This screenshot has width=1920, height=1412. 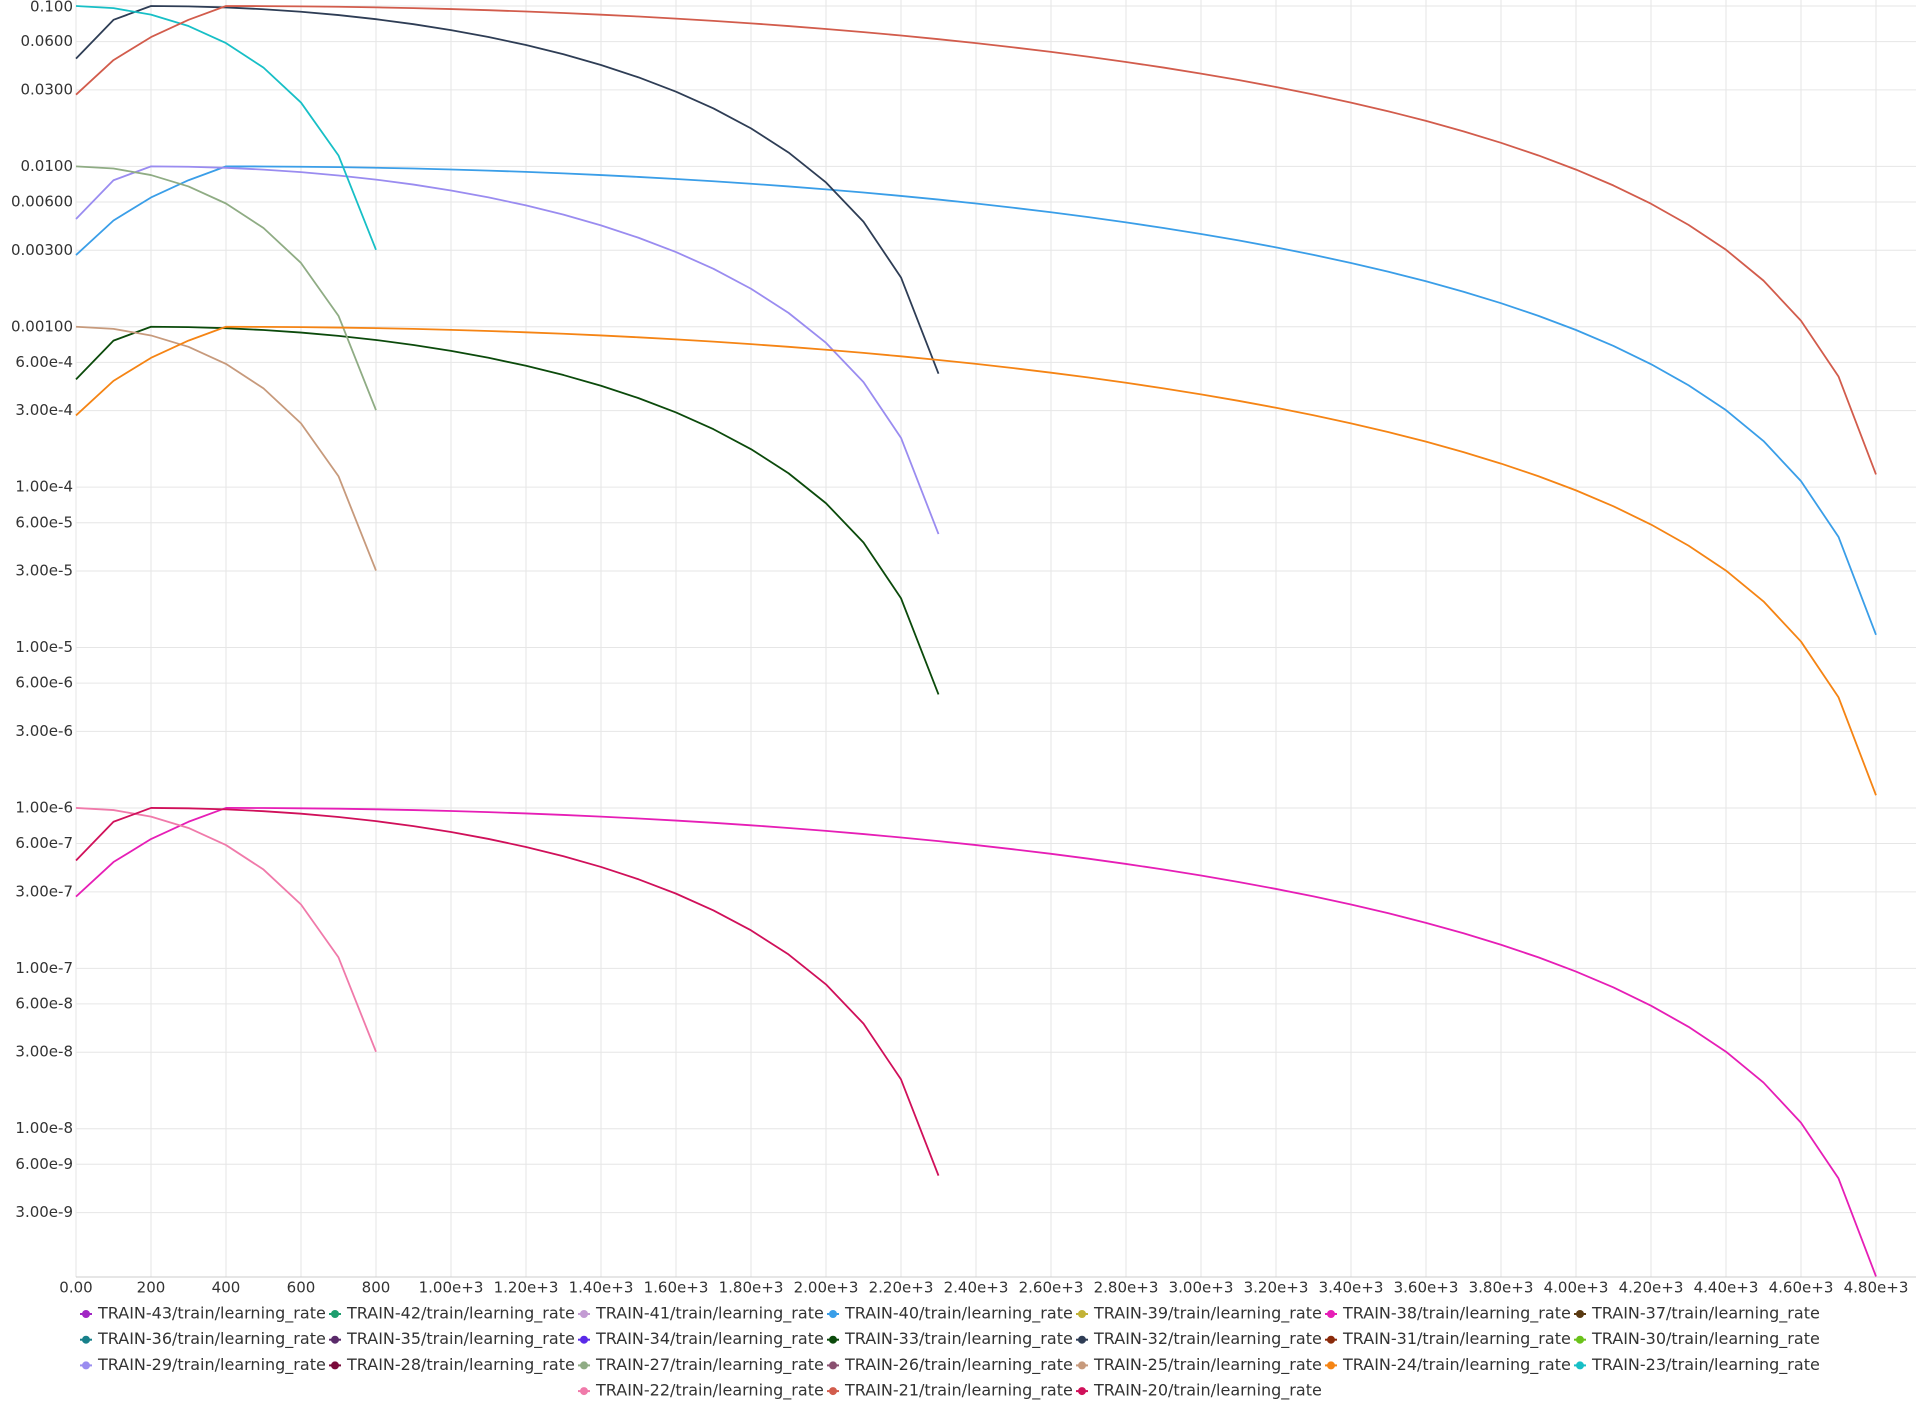 I want to click on x-tick-label: 3.40e+3, so click(x=1351, y=1288).